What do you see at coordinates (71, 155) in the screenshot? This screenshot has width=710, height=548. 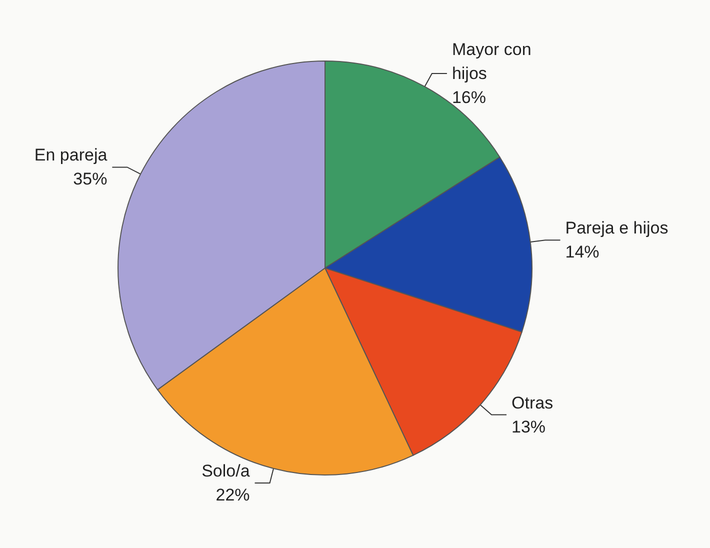 I see `slice-label: En pareja` at bounding box center [71, 155].